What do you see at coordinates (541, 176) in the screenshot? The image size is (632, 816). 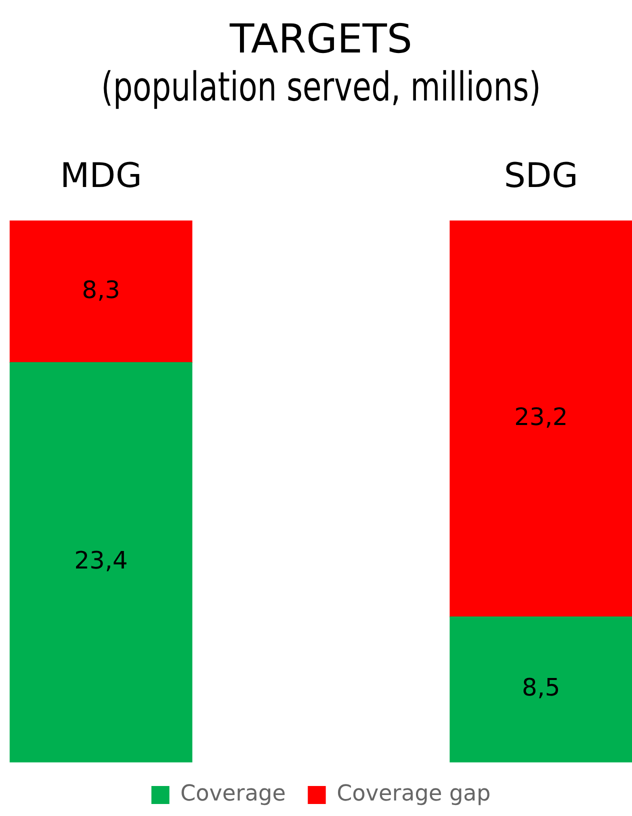 I see `x-tick-label: SDG` at bounding box center [541, 176].